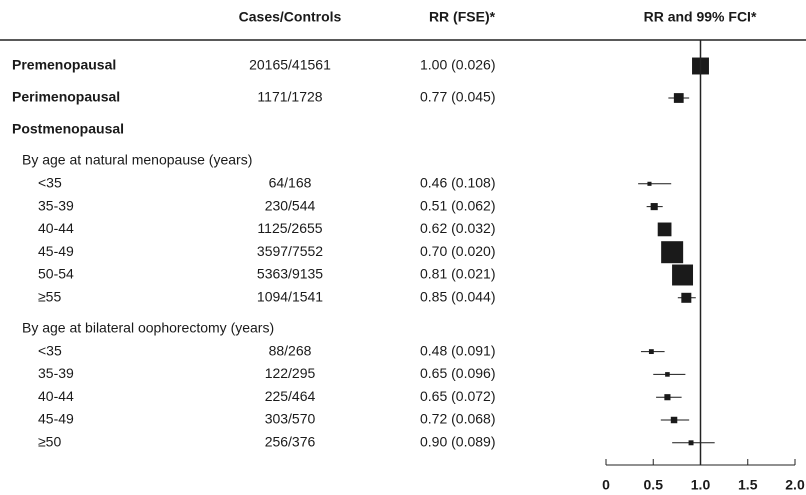  I want to click on row-label: ≥55, so click(49, 297).